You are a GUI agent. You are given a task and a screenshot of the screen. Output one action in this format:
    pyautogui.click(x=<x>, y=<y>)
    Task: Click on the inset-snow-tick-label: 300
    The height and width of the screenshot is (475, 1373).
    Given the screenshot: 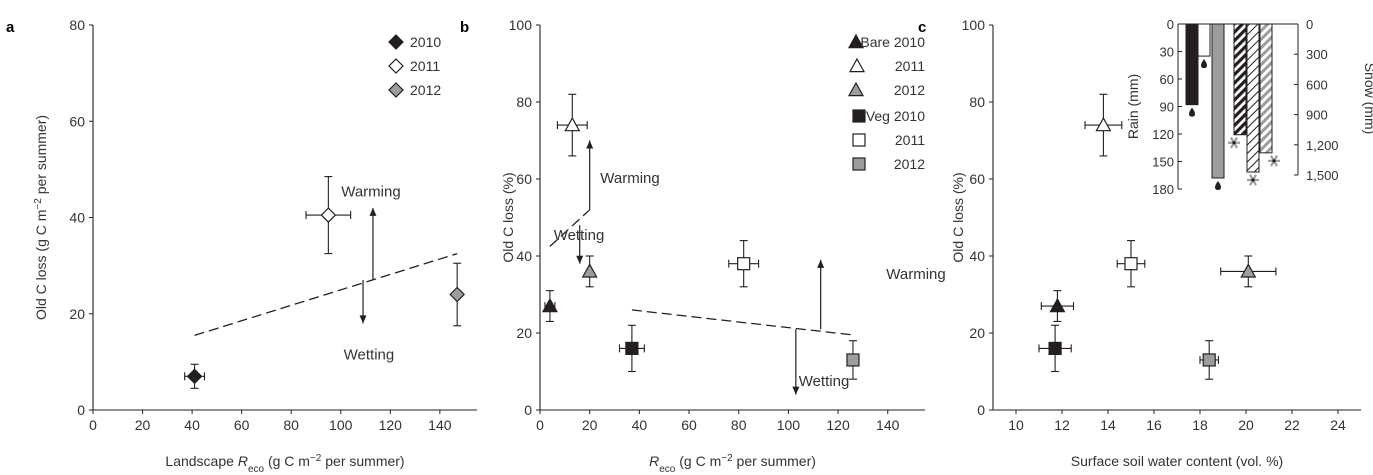 What is the action you would take?
    pyautogui.click(x=1317, y=54)
    